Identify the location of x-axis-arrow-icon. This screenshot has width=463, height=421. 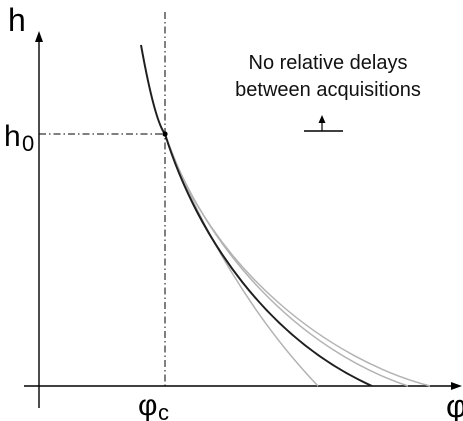
(456, 386).